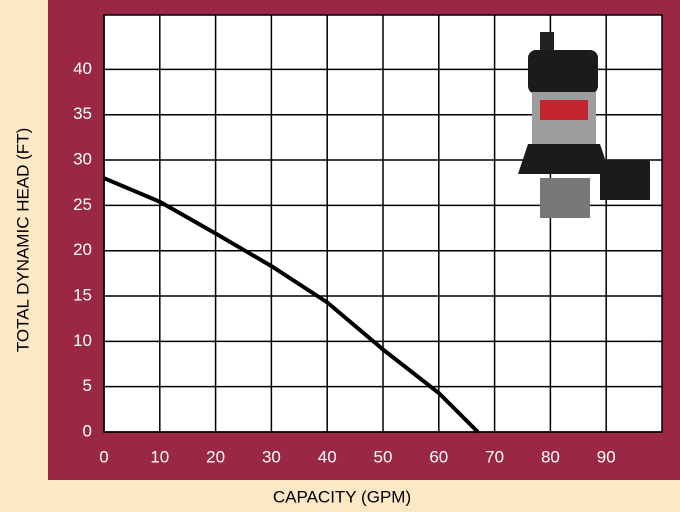 The width and height of the screenshot is (680, 512). I want to click on x-tick-label: 30, so click(271, 456).